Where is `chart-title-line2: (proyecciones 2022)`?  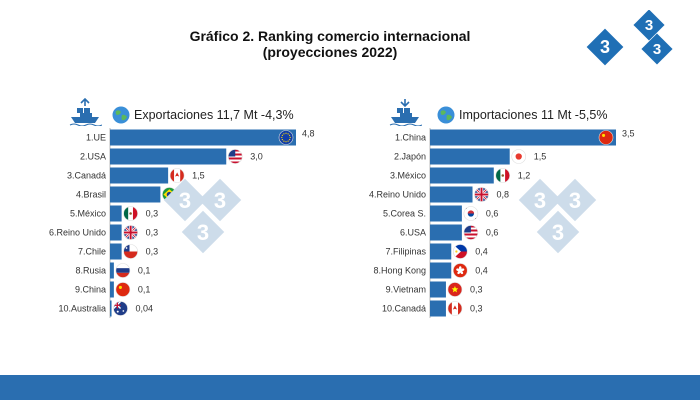
chart-title-line2: (proyecciones 2022) is located at coordinates (330, 52).